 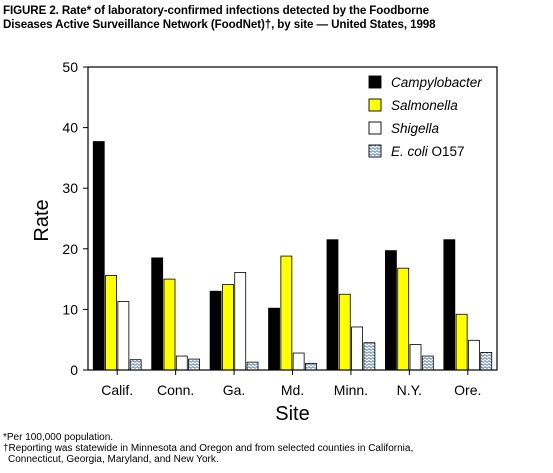 I want to click on y-tick-label: 40, so click(x=70, y=128).